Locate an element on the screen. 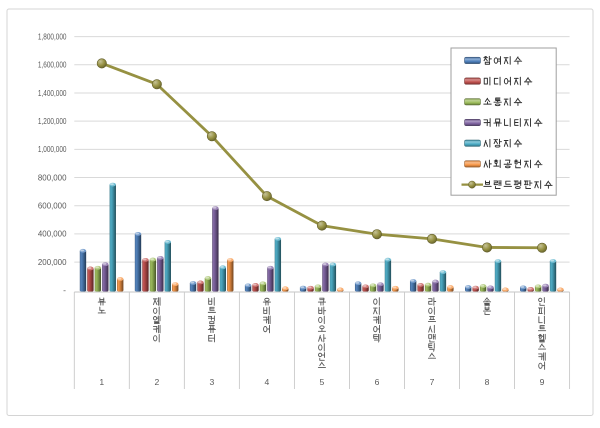 The height and width of the screenshot is (428, 600). svg-text: 1,200,000 is located at coordinates (52, 121).